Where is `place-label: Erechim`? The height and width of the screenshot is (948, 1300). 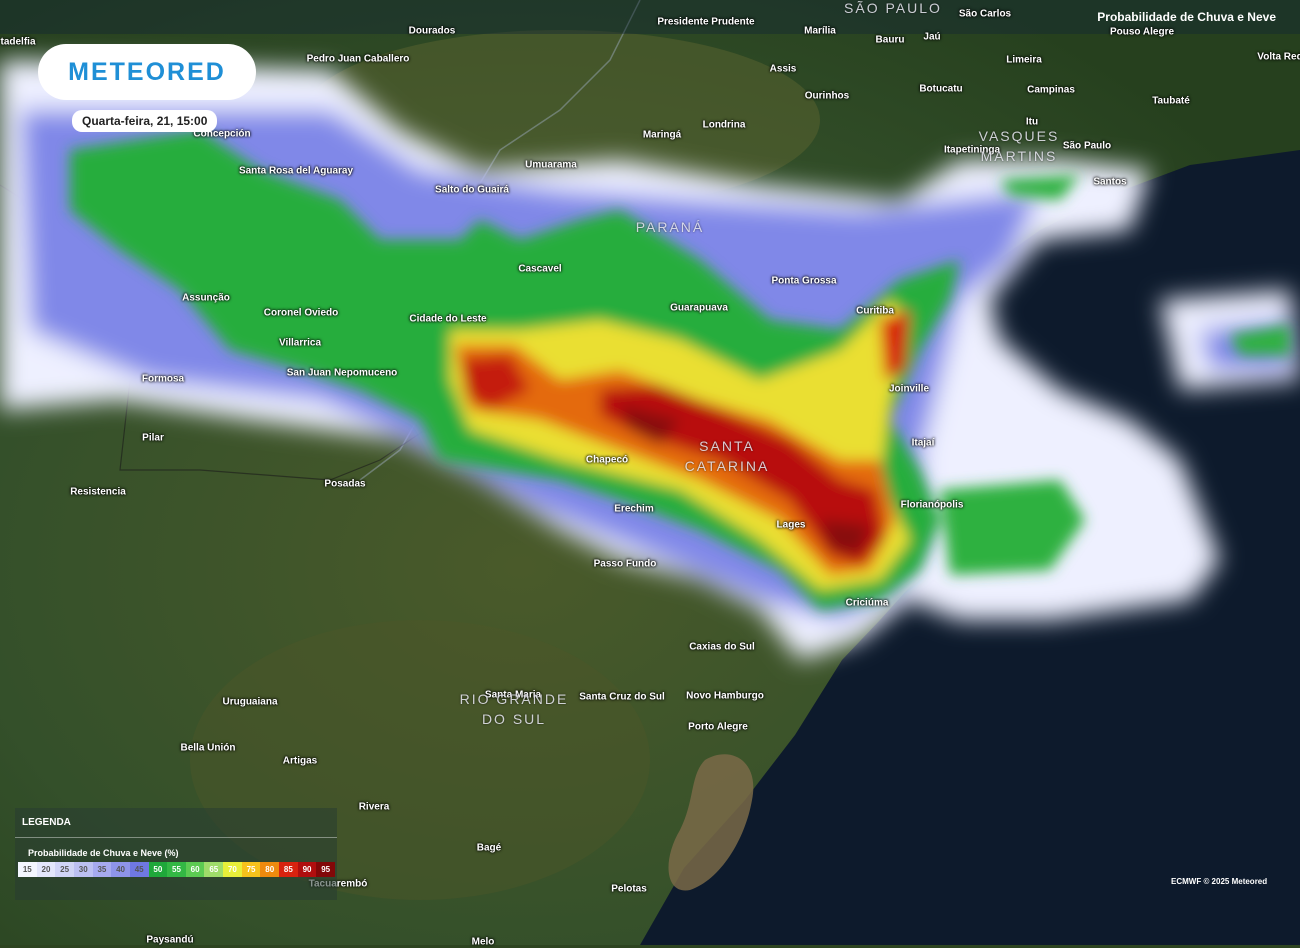 place-label: Erechim is located at coordinates (634, 509).